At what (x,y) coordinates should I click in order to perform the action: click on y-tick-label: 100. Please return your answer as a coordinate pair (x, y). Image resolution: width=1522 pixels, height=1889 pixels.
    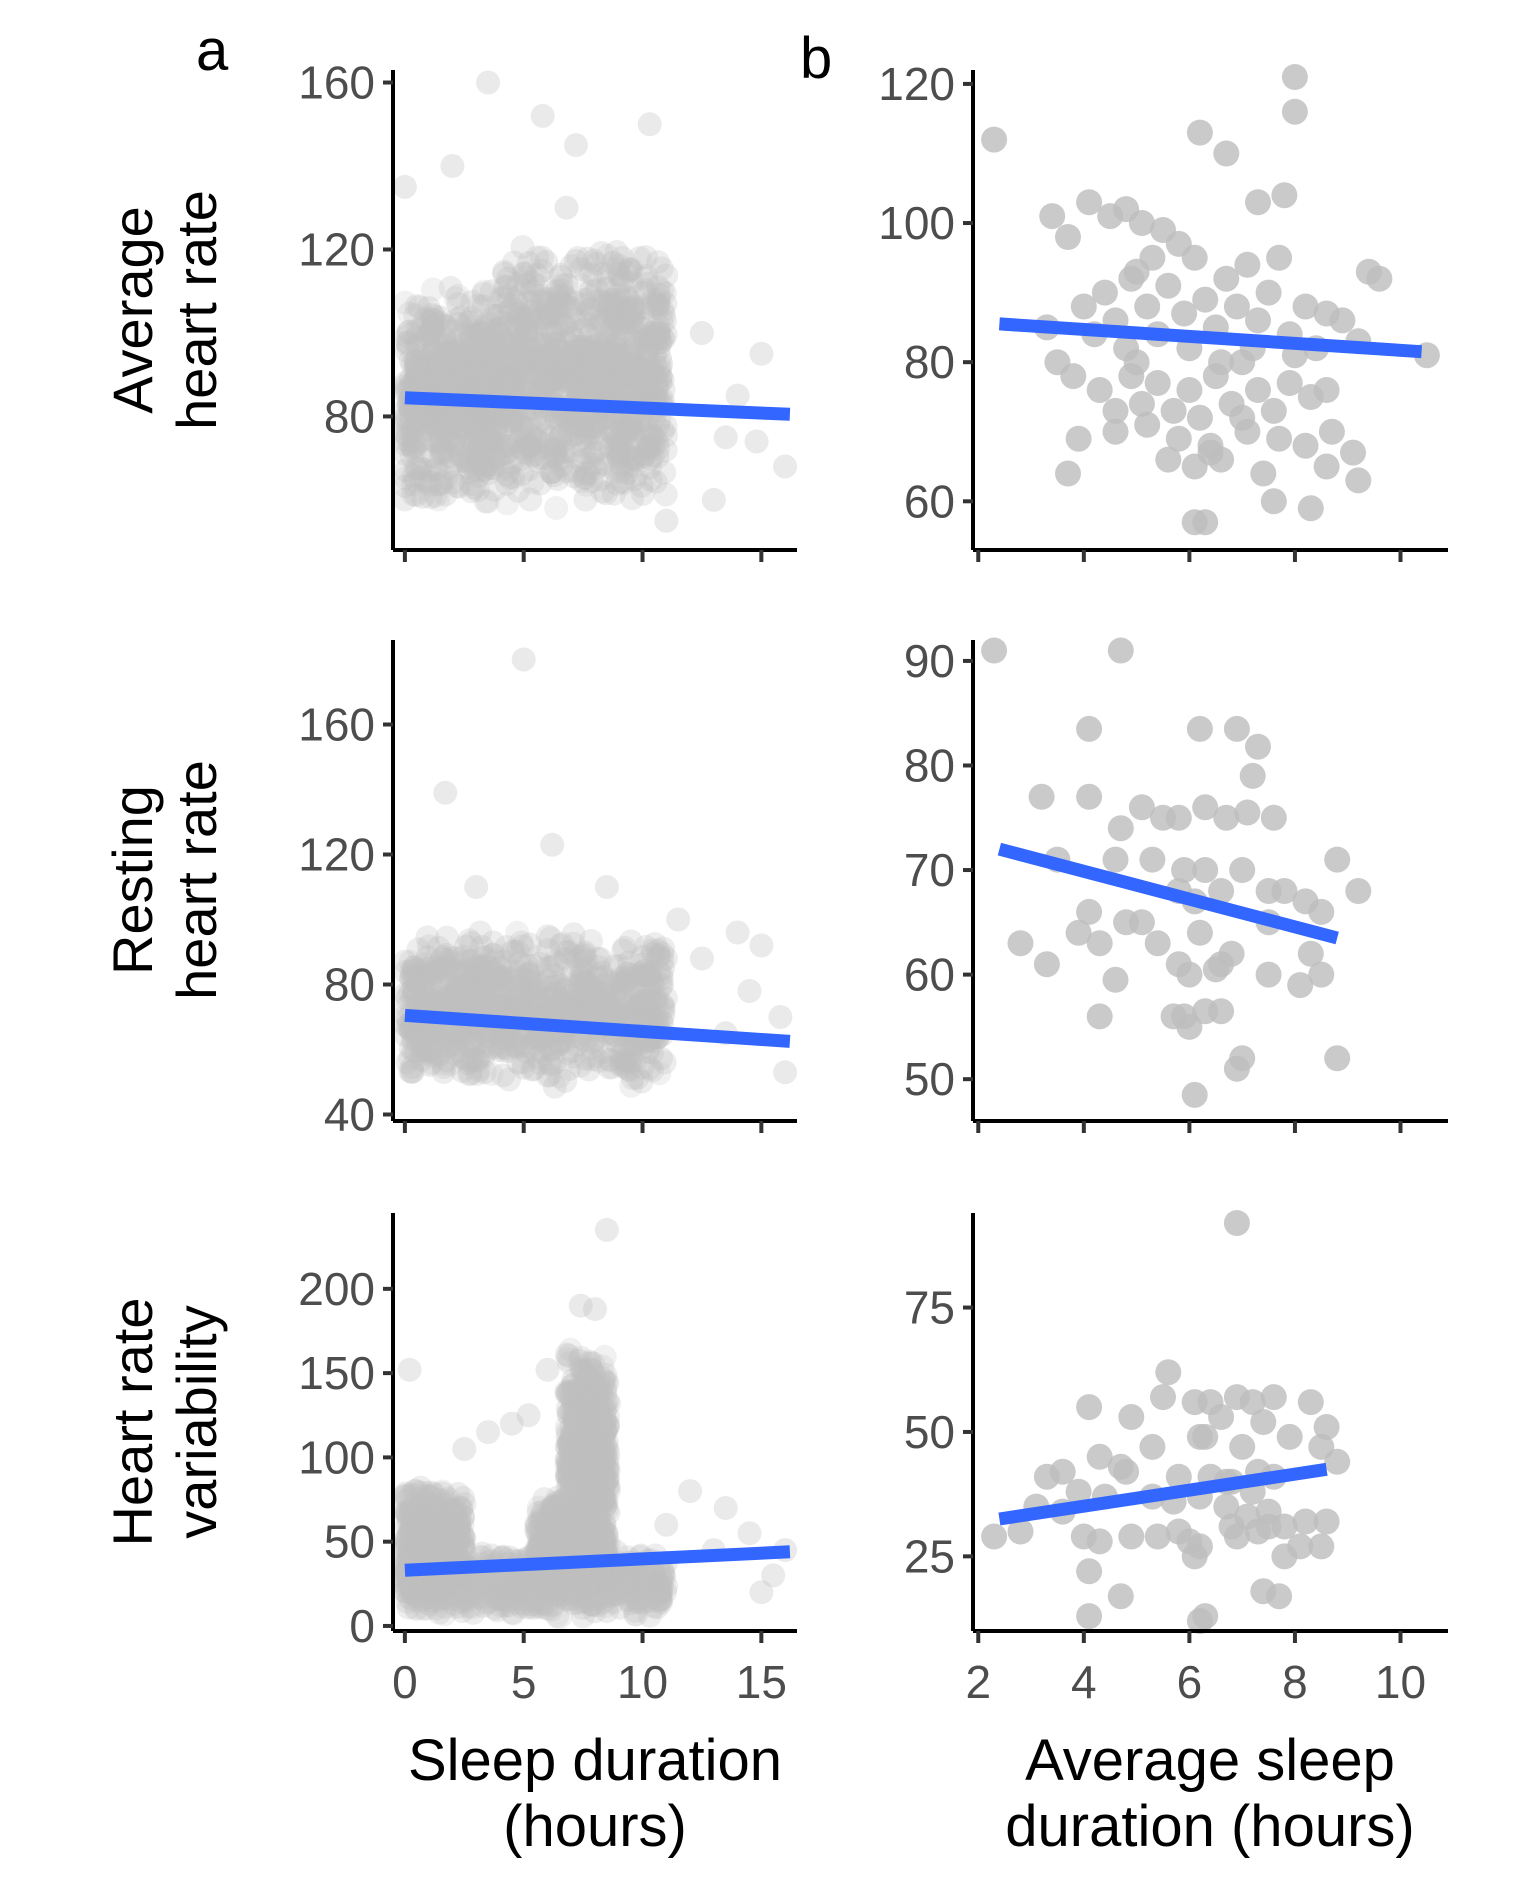
    Looking at the image, I should click on (336, 1457).